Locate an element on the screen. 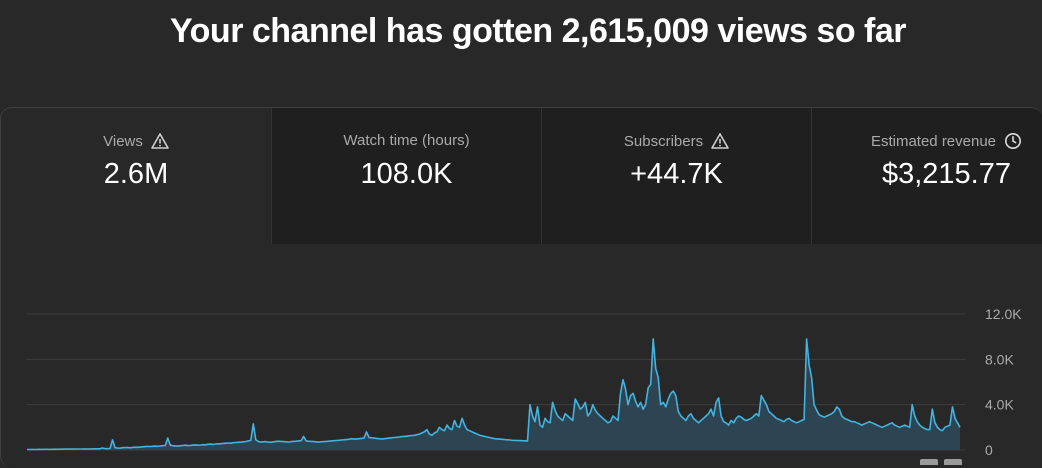  tab-watch-time-value: 108.0K is located at coordinates (406, 174).